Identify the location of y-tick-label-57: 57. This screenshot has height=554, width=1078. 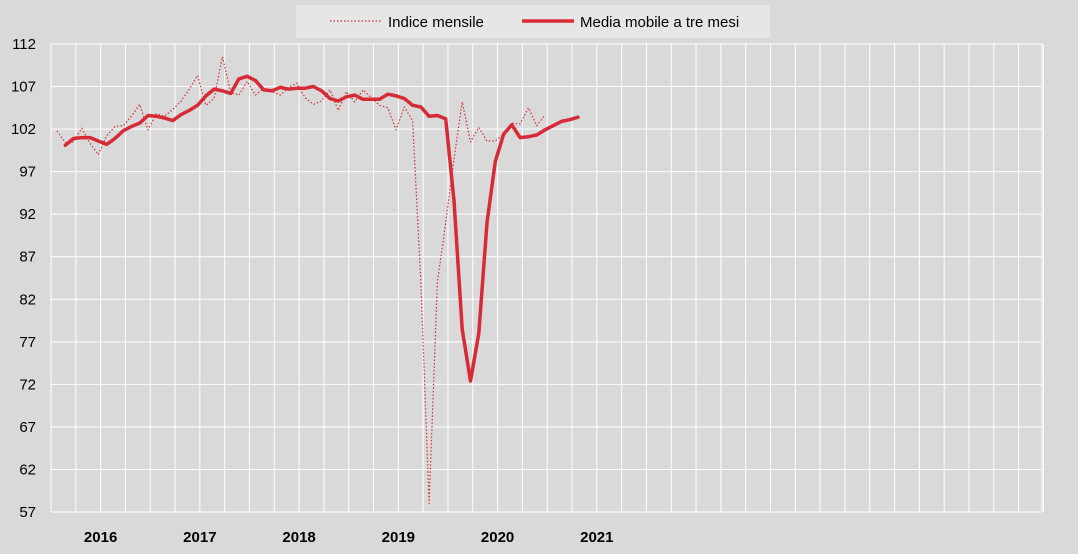
(27, 512).